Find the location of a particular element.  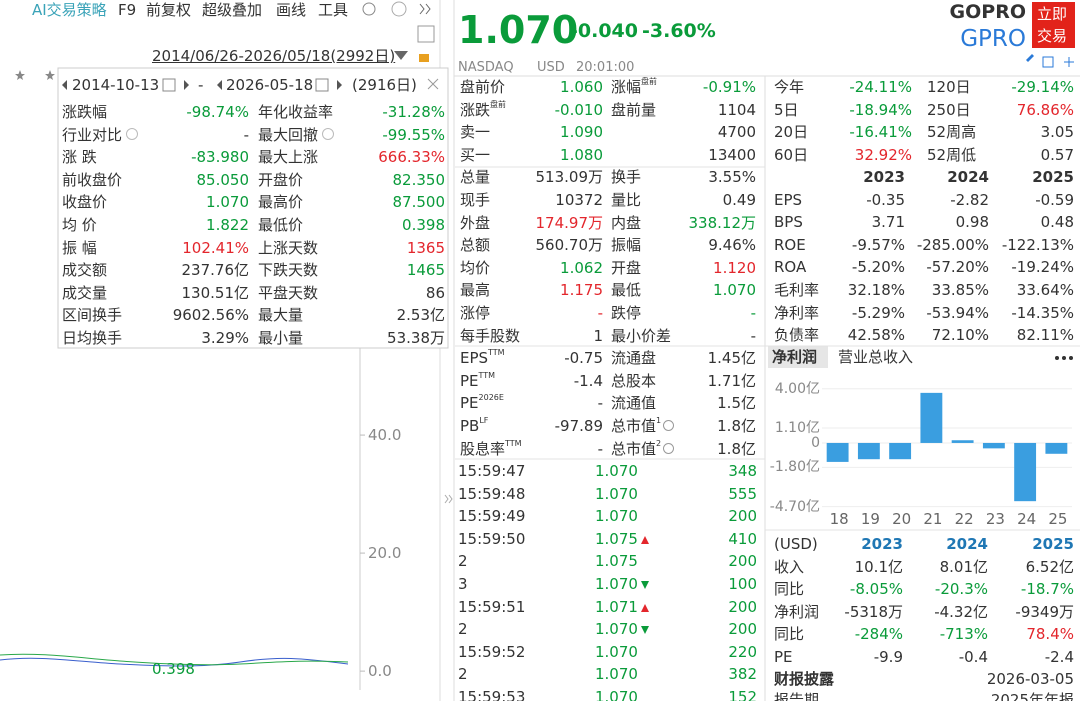

collapse-handle is located at coordinates (448, 499).